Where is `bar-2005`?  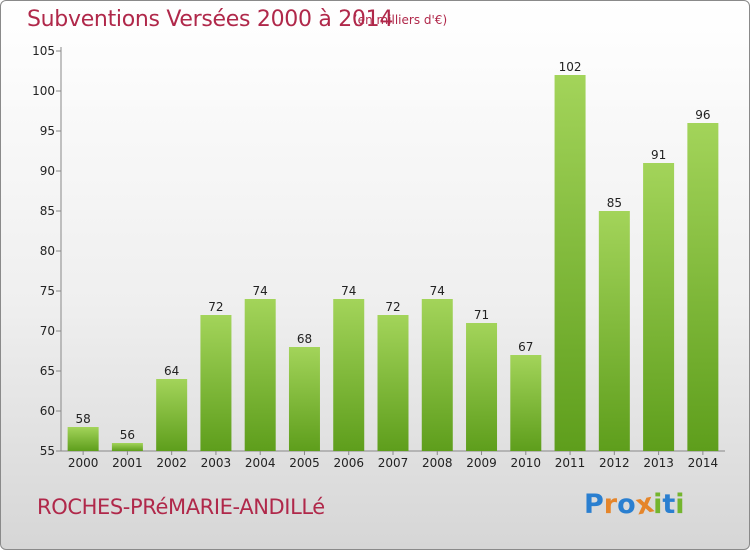 bar-2005 is located at coordinates (304, 399).